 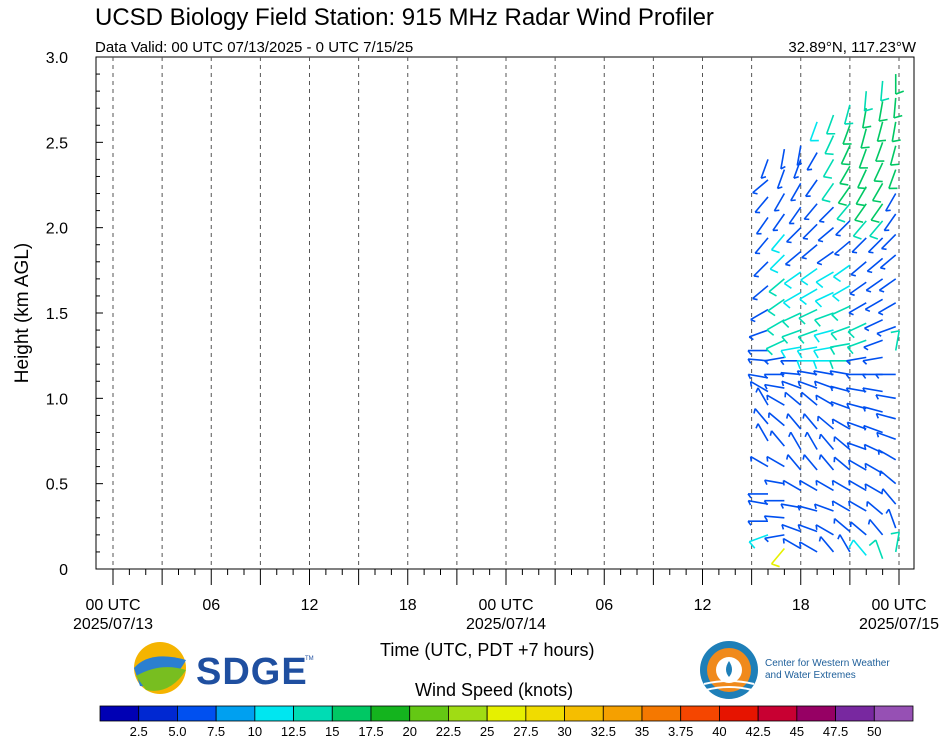 I want to click on y-tick-label: 2.0, so click(x=57, y=229).